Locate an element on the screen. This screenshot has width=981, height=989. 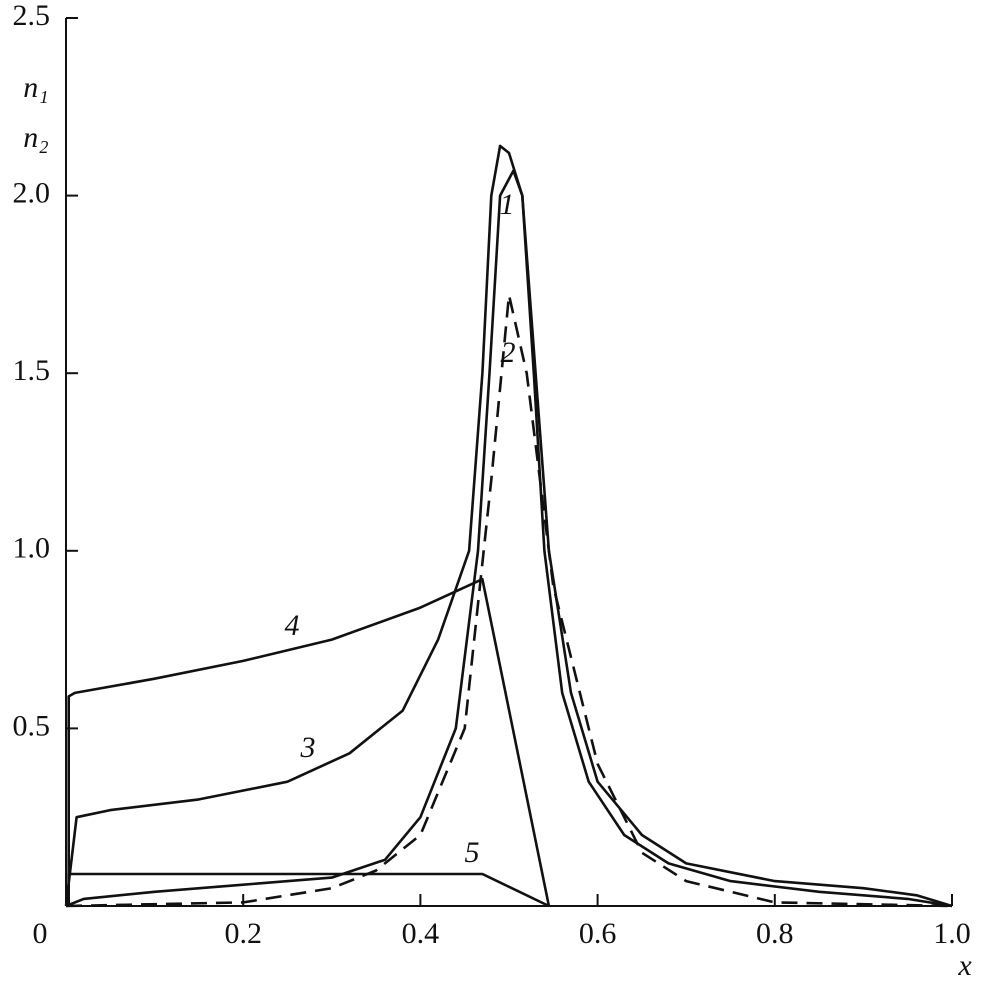
y-tick-label: 2.5 is located at coordinates (32, 16).